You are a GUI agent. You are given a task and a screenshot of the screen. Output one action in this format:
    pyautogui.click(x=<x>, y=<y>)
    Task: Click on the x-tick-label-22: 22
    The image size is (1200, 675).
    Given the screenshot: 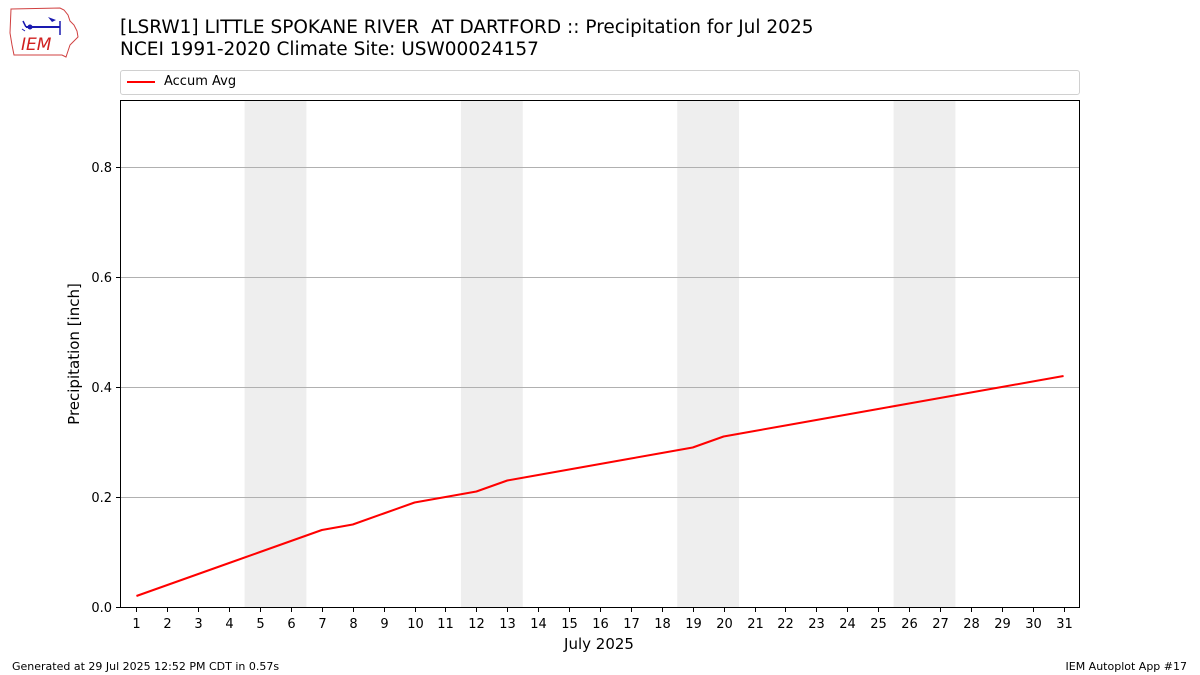 What is the action you would take?
    pyautogui.click(x=785, y=624)
    